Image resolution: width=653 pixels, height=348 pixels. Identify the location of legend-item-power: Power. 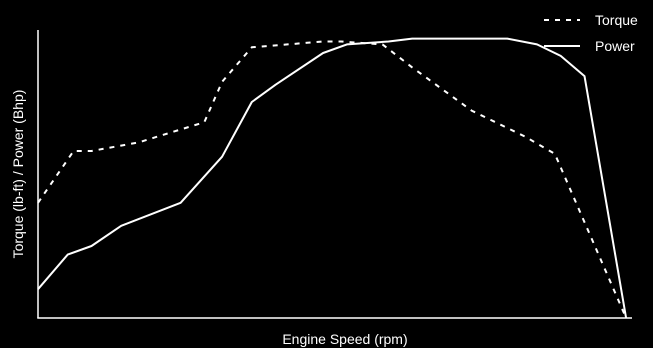
(589, 46).